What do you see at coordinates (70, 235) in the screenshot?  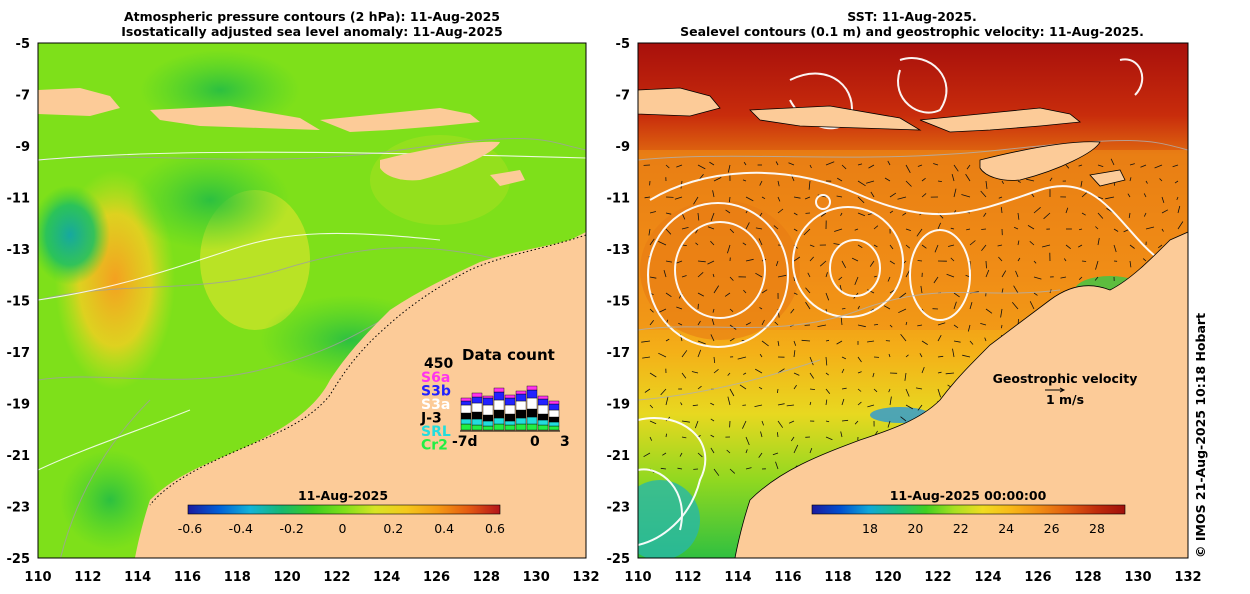 I see `left-anomaly-low` at bounding box center [70, 235].